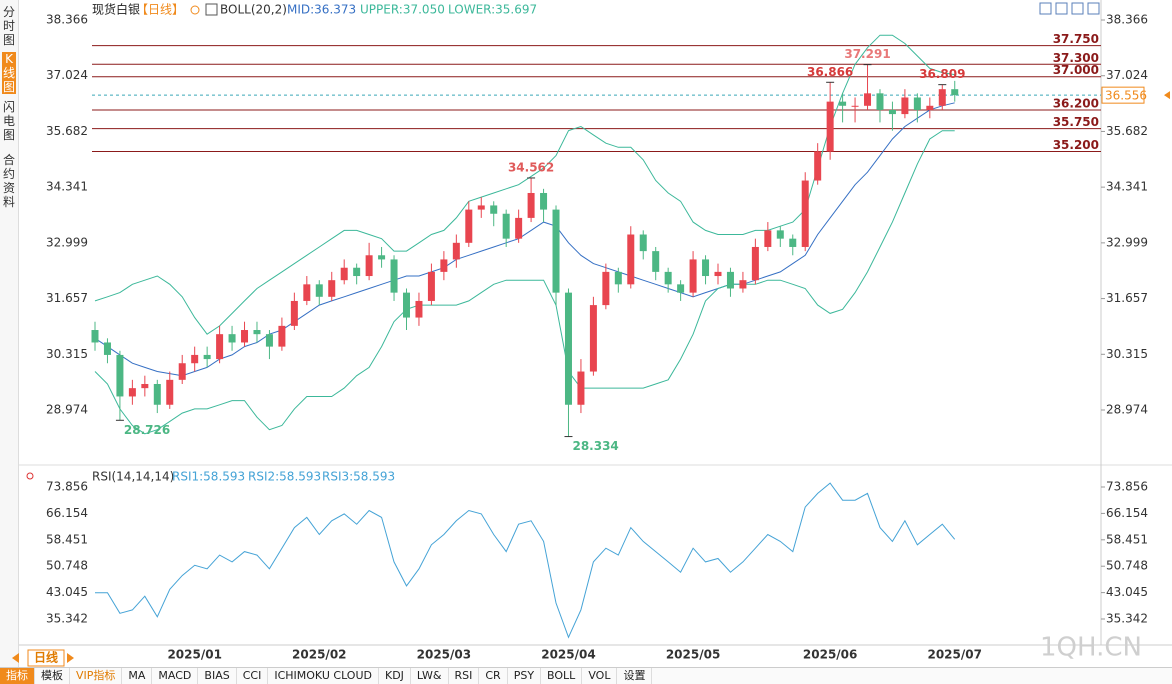  Describe the element at coordinates (30, 476) in the screenshot. I see `settings-icon` at that location.